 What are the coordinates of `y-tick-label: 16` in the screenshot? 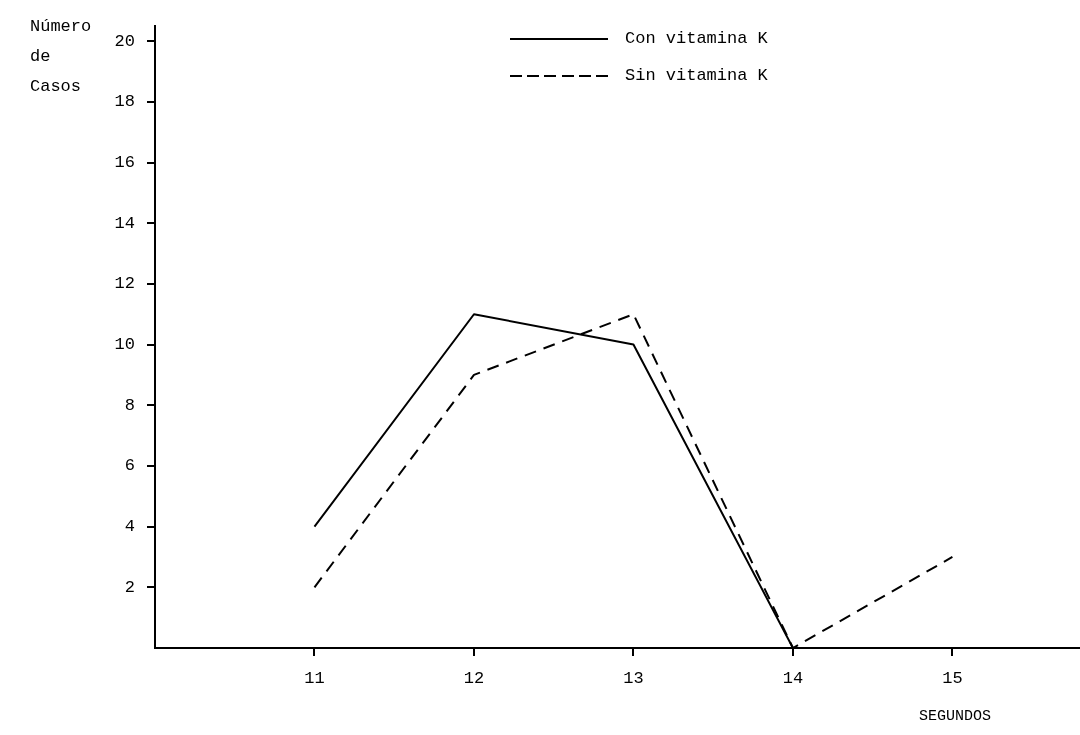 It's located at (124, 163).